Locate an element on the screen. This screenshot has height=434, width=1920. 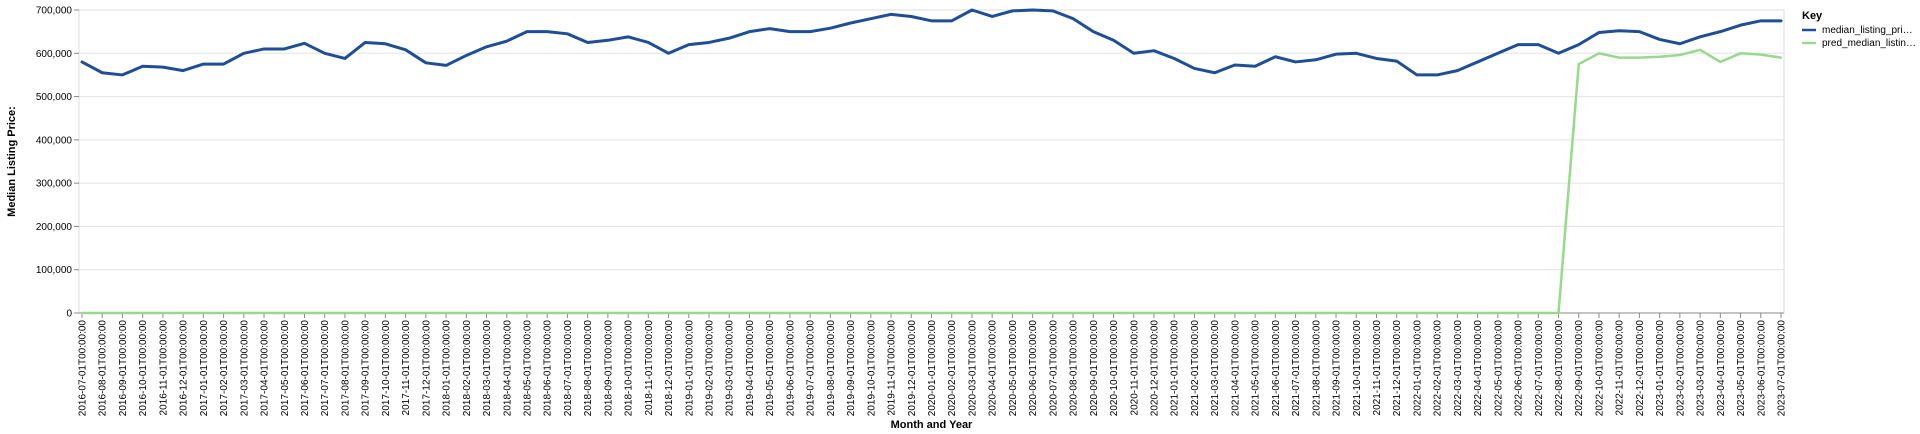
x-tick-label: 2019-11-01T00:00:00 is located at coordinates (892, 368).